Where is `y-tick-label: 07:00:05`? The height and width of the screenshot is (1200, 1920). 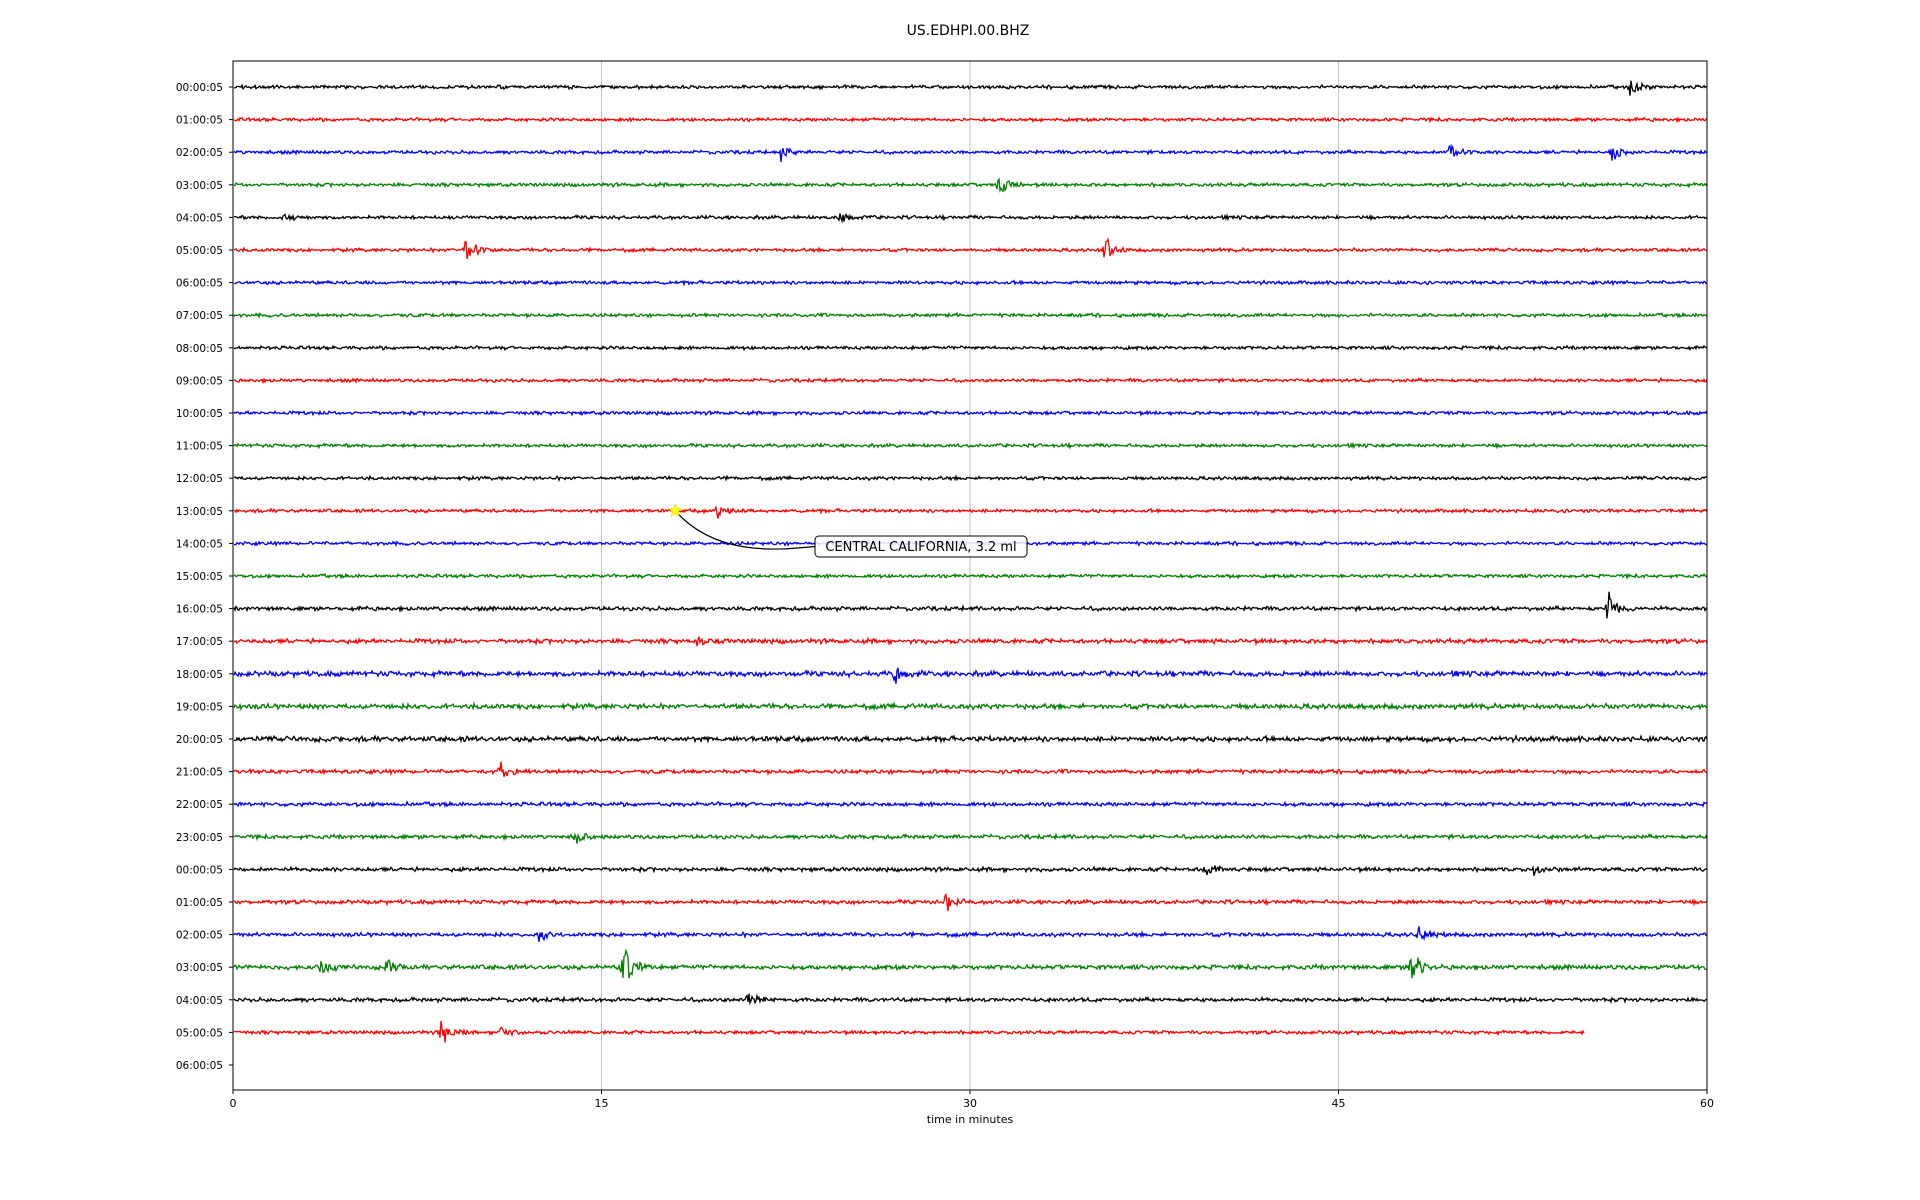
y-tick-label: 07:00:05 is located at coordinates (199, 316).